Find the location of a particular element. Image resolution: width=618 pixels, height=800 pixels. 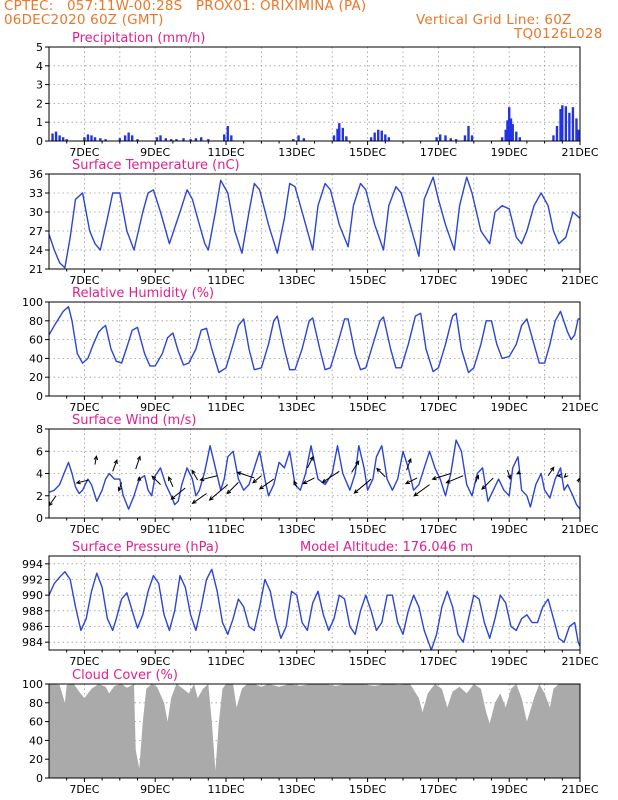

x-tick-label: 21DEC is located at coordinates (579, 529).